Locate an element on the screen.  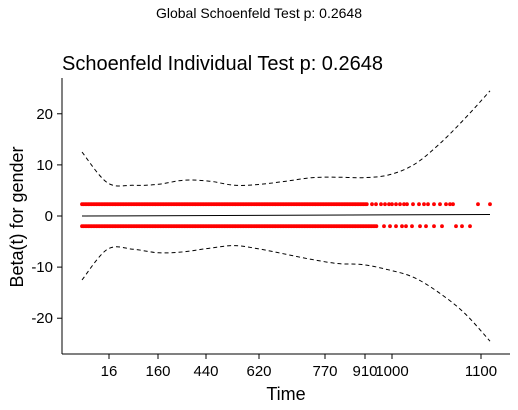
fit-line-layer is located at coordinates (286, 215).